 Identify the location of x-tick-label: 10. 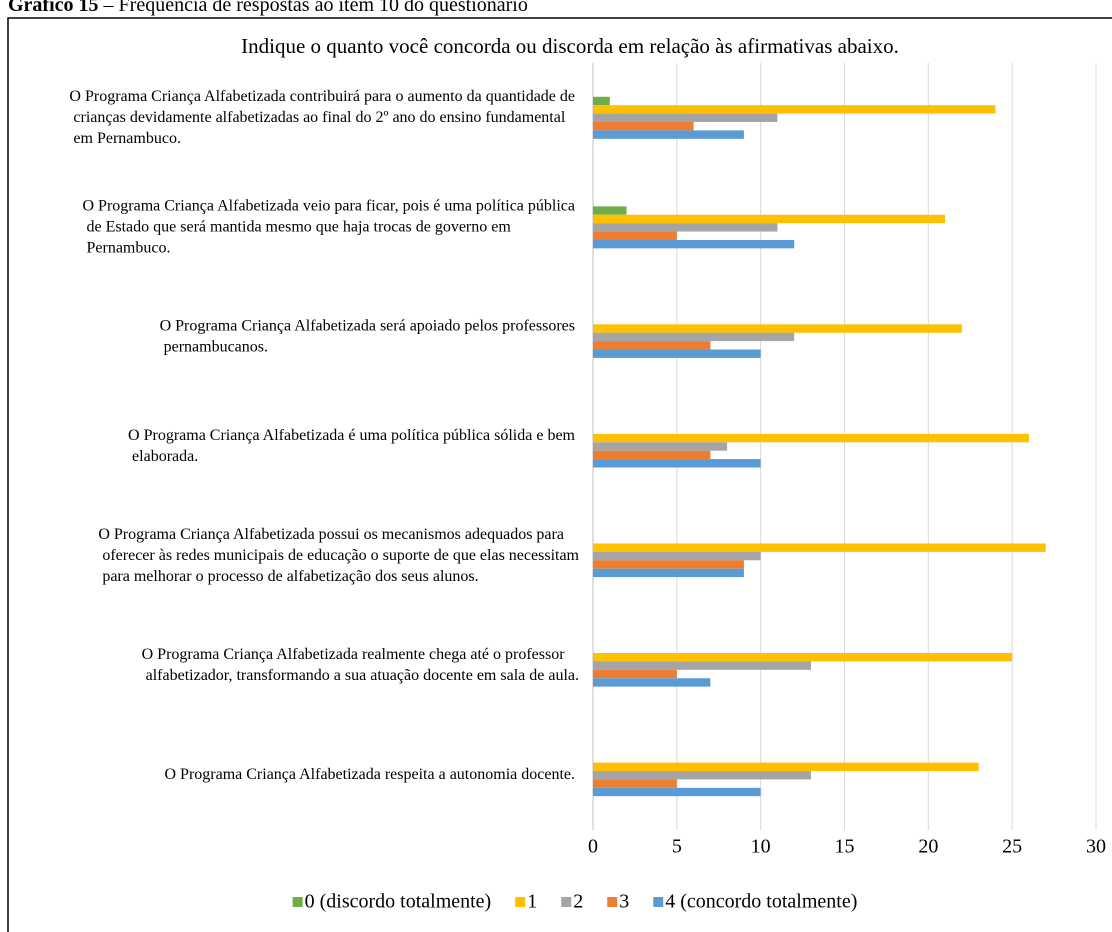
(761, 847).